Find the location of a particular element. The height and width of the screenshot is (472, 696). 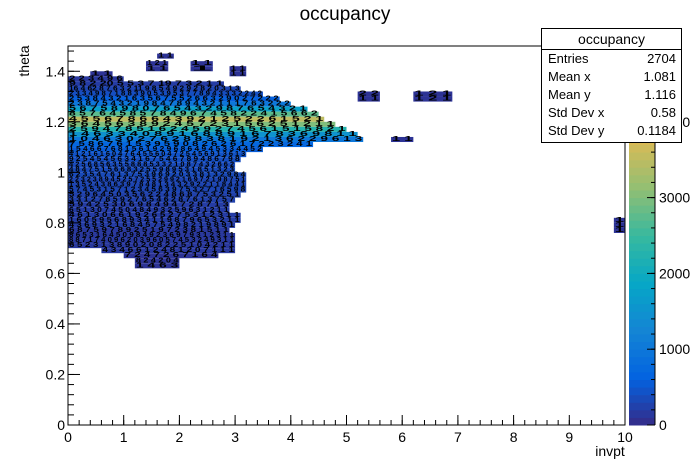

y-tick-label: 1 is located at coordinates (61, 172).